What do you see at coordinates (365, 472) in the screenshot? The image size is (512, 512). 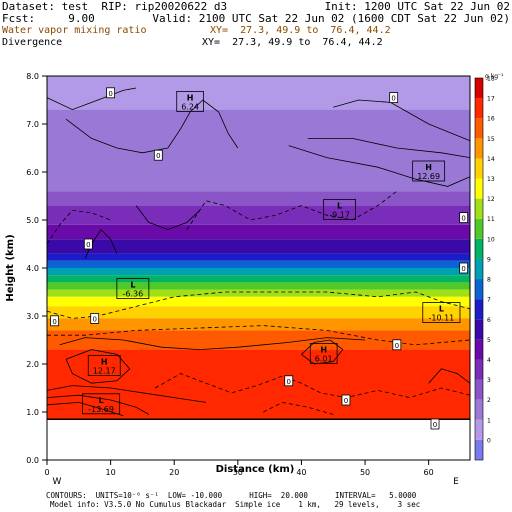 I see `x-tick-label: 50` at bounding box center [365, 472].